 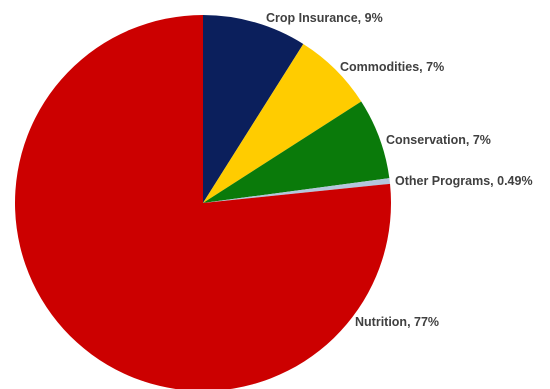 What do you see at coordinates (297, 190) in the screenshot?
I see `slice-other-programs` at bounding box center [297, 190].